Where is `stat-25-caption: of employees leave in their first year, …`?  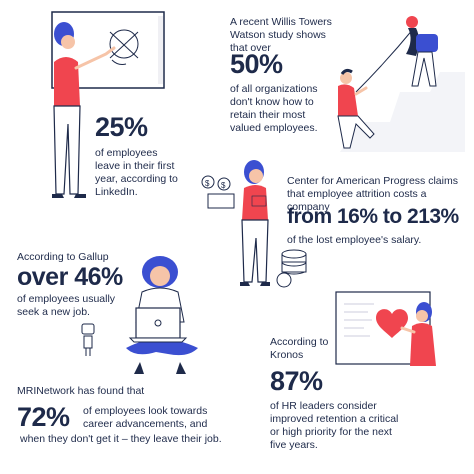 stat-25-caption: of employees leave in their first year, … is located at coordinates (136, 172).